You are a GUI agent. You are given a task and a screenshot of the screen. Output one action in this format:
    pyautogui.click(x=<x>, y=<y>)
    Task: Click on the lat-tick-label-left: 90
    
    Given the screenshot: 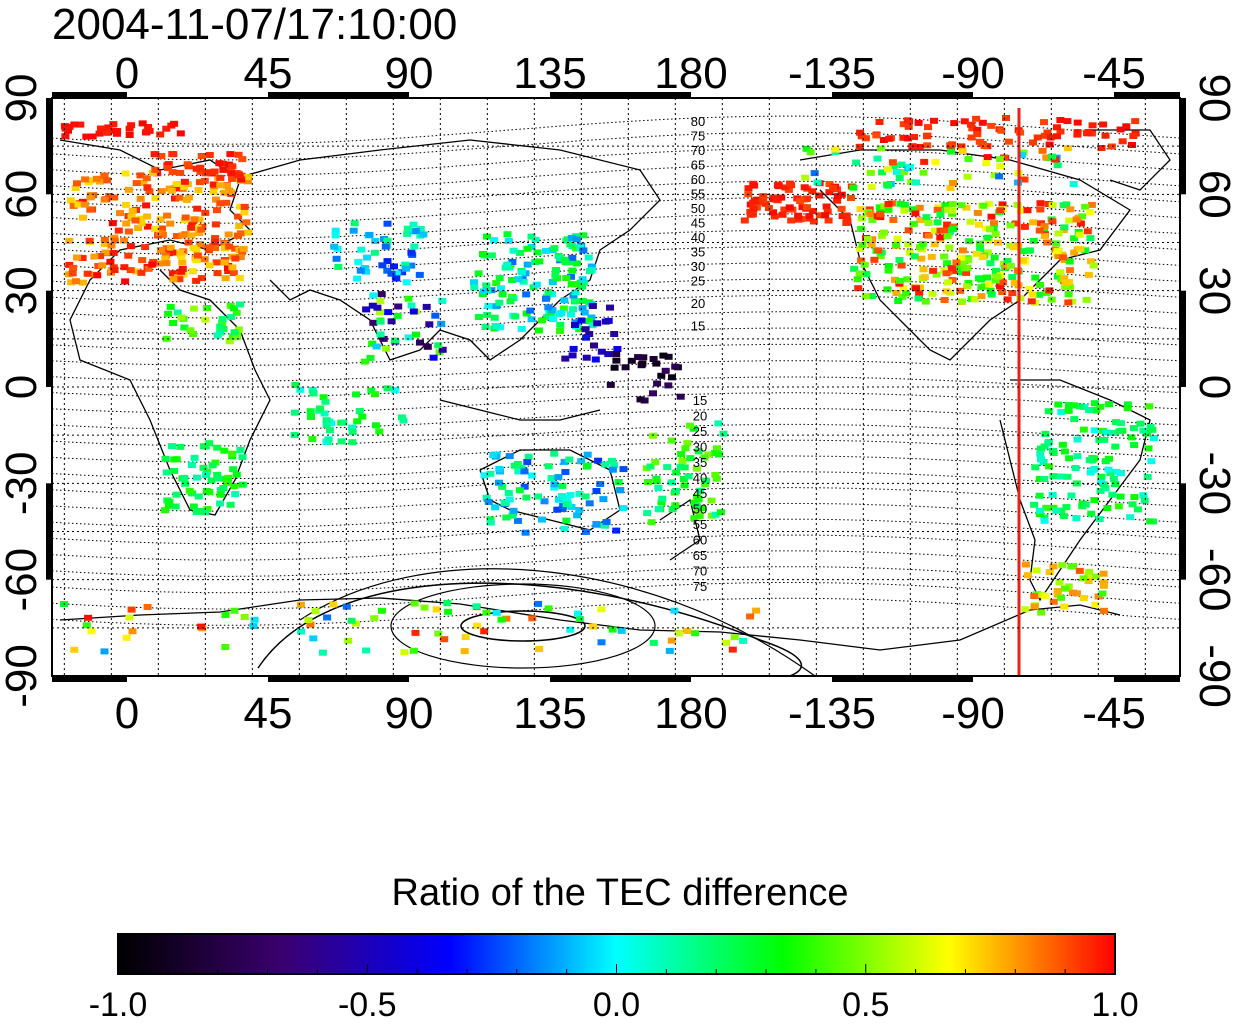 What is the action you would take?
    pyautogui.click(x=23, y=98)
    